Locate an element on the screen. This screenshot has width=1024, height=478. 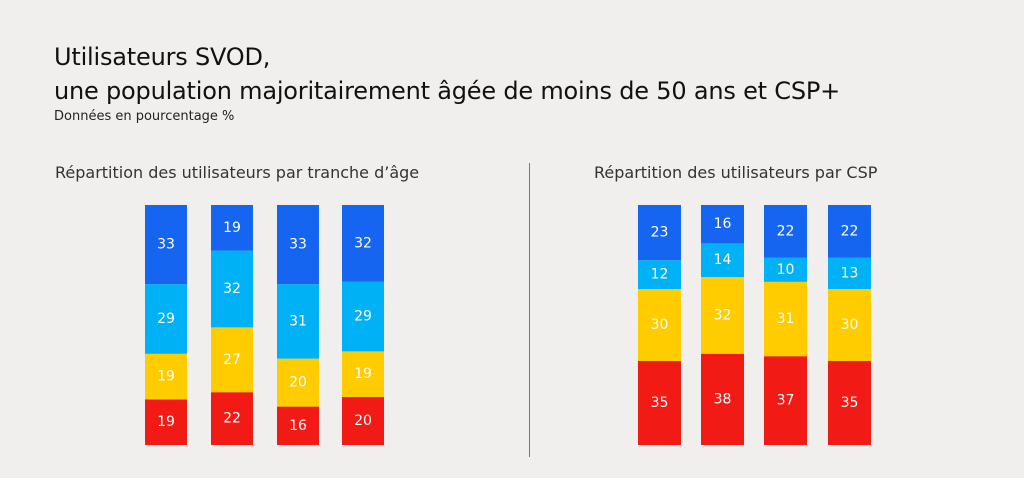
age-bar-3-label-3: 31 is located at coordinates (298, 321).